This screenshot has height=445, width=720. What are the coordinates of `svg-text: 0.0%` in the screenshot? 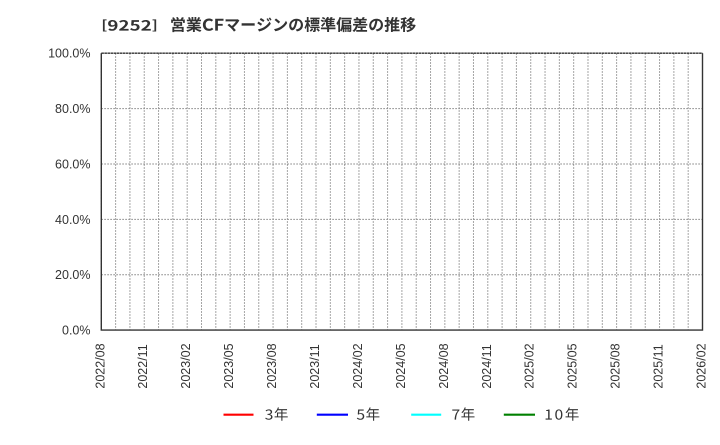 It's located at (76, 331).